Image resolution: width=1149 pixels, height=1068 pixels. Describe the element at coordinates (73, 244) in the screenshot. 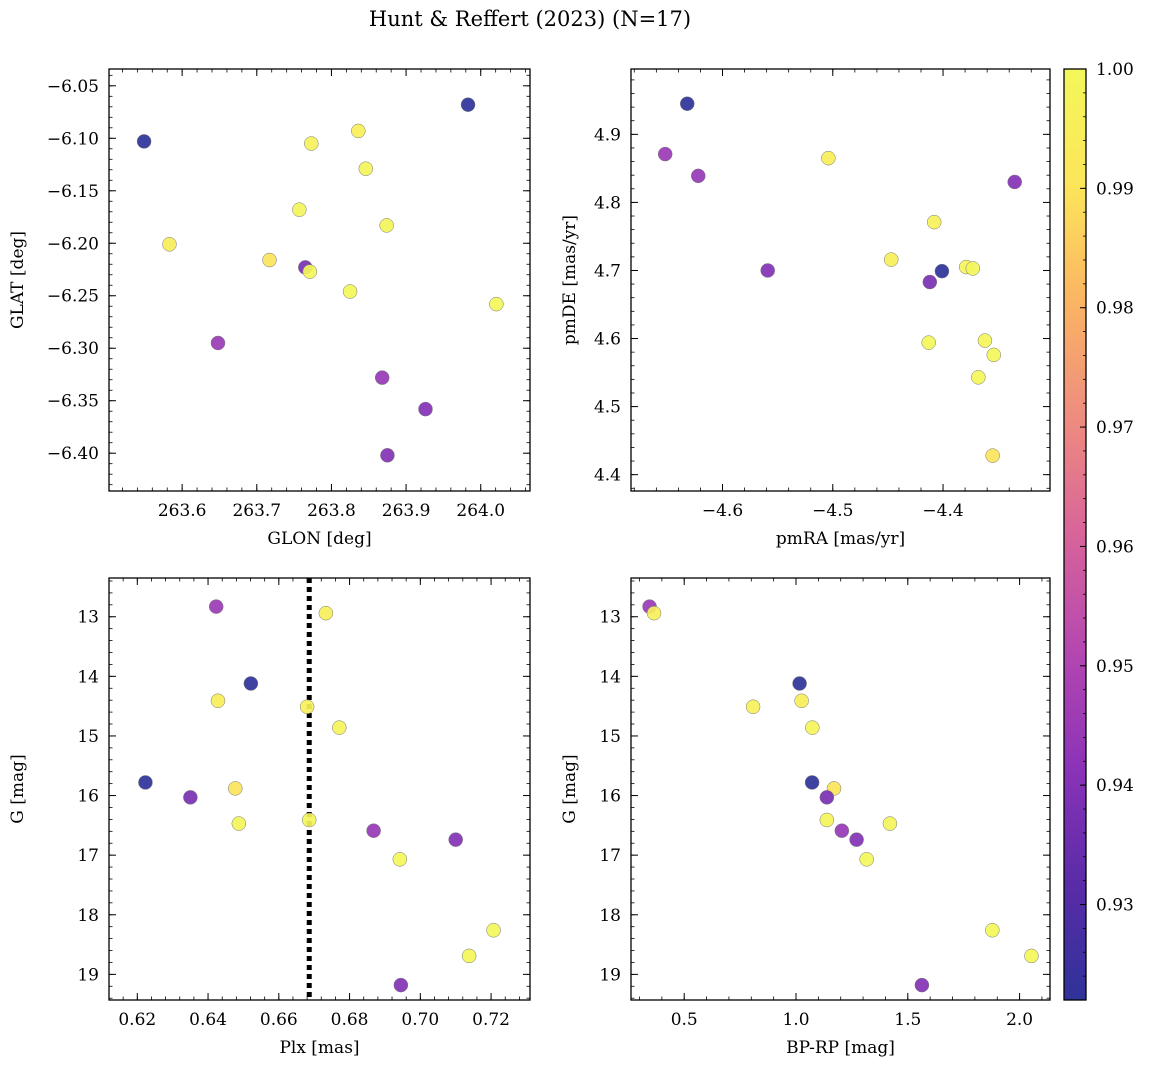

I see `y-tick-label: −6.20` at that location.